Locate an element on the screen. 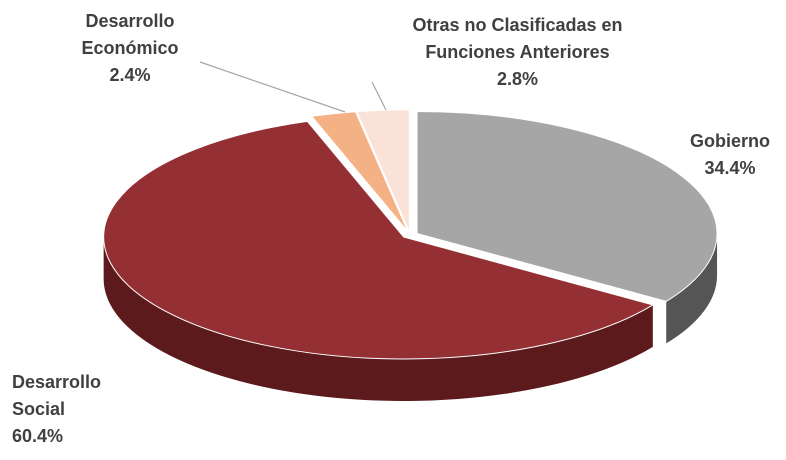 The width and height of the screenshot is (786, 460). value-label: 34.4% is located at coordinates (730, 168).